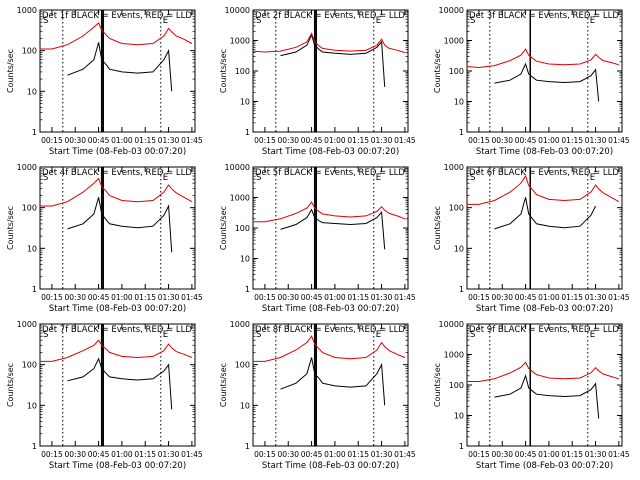 The width and height of the screenshot is (640, 480). Describe the element at coordinates (544, 16) in the screenshot. I see `panel-title: Det 3f BLACK = Events, RED = LLD` at that location.